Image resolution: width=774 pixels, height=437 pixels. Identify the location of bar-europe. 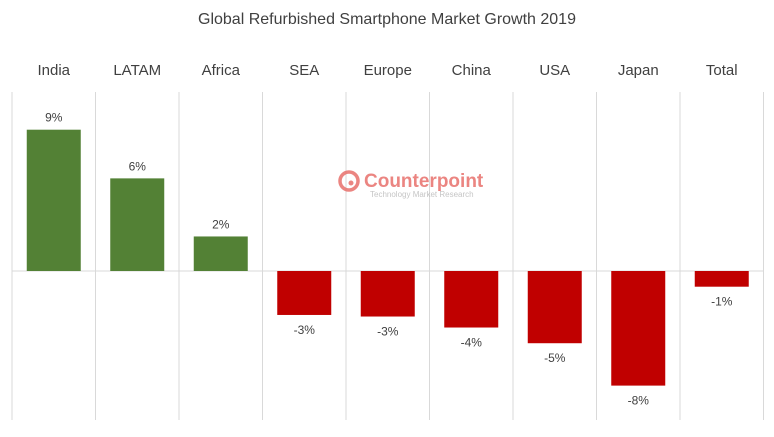
(387, 294).